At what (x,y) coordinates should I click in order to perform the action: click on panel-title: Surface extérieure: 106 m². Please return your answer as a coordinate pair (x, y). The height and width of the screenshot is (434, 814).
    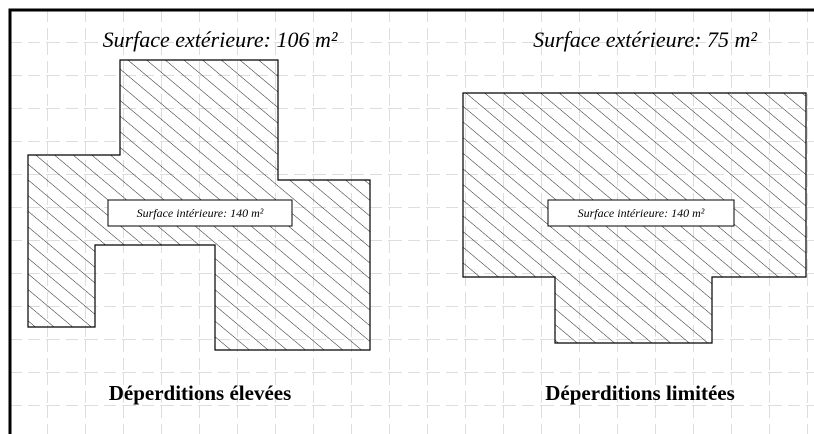
    Looking at the image, I should click on (220, 39).